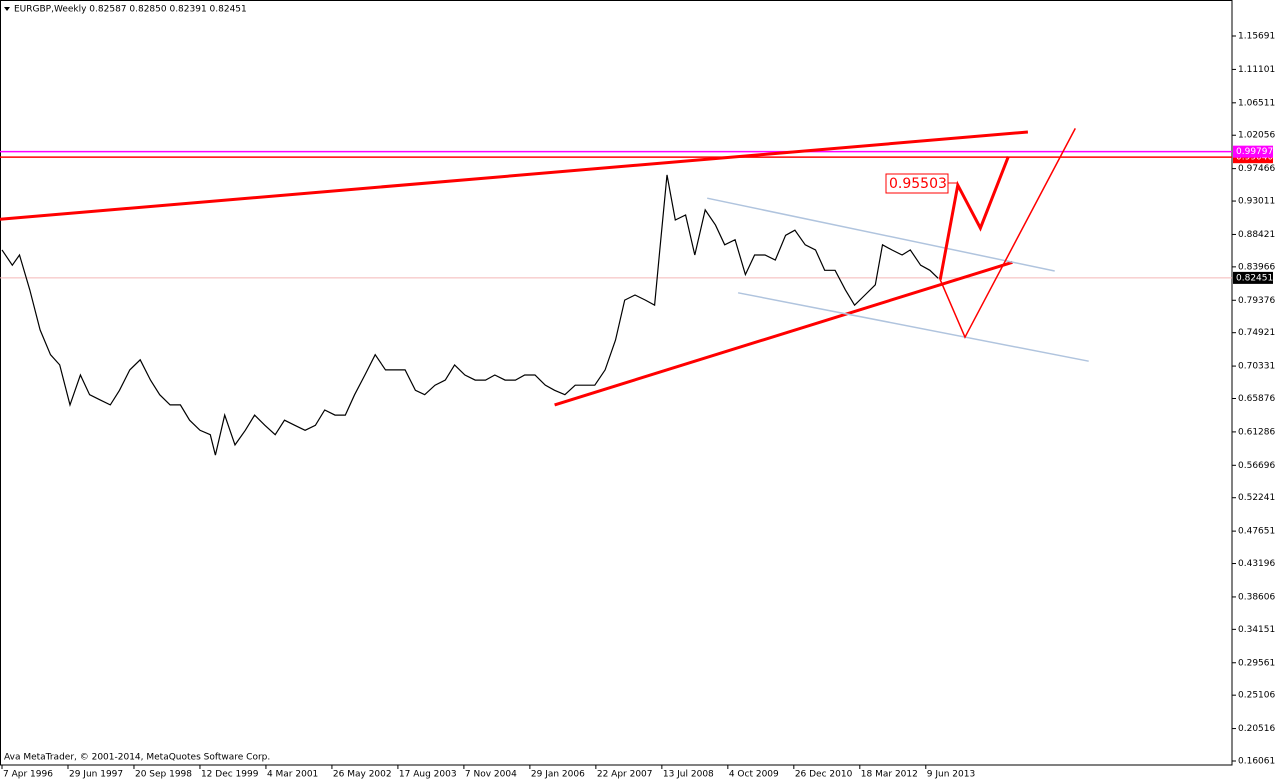 Image resolution: width=1276 pixels, height=783 pixels. Describe the element at coordinates (625, 775) in the screenshot. I see `x-tick-label: 22 Apr 2007` at that location.